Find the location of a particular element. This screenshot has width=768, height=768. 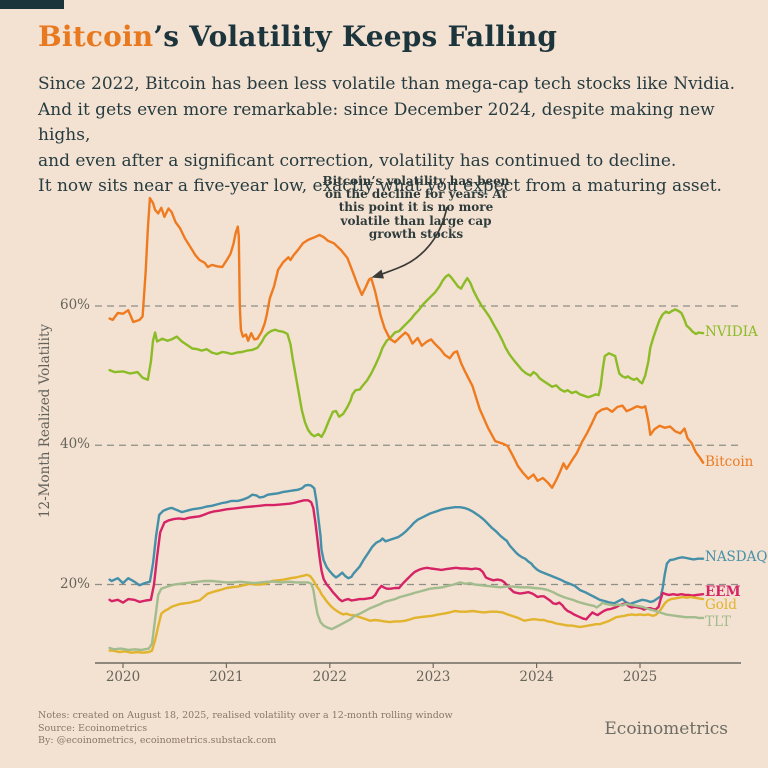

series-label-gold: Gold is located at coordinates (721, 605).